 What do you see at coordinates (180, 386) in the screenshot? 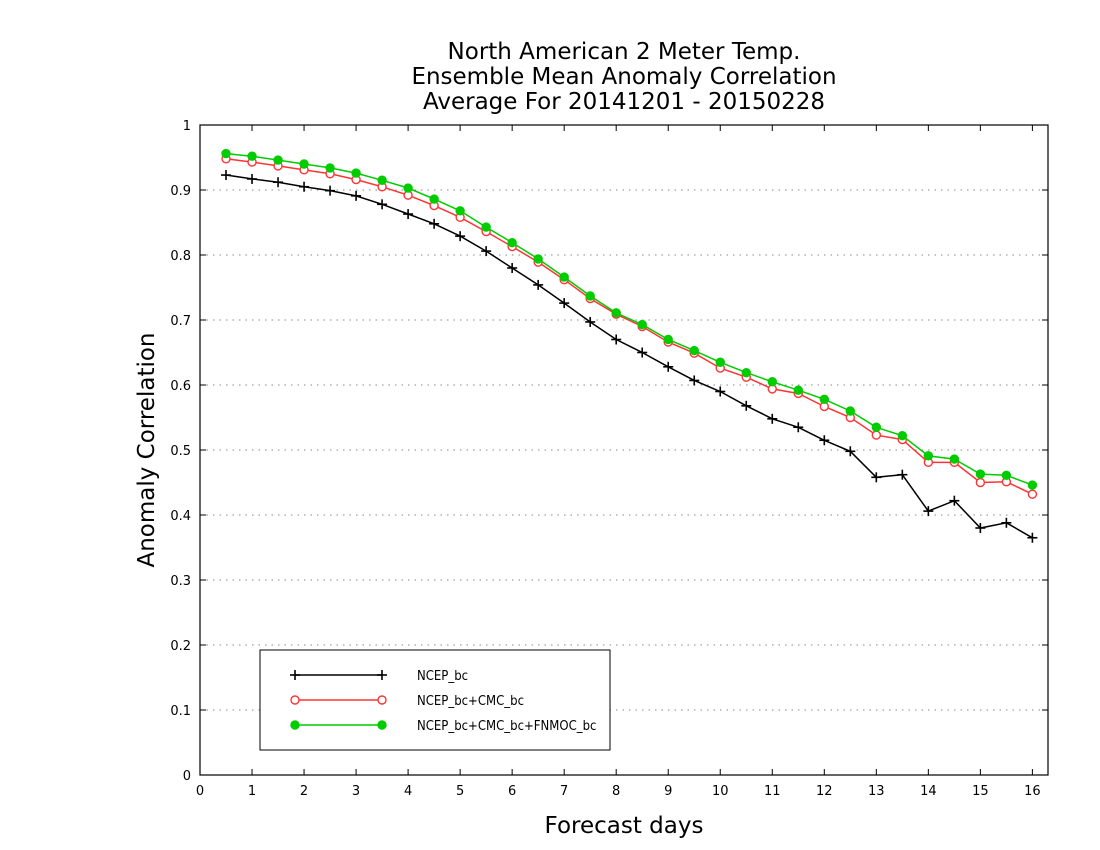
I see `y-tick-label: 0.6` at bounding box center [180, 386].